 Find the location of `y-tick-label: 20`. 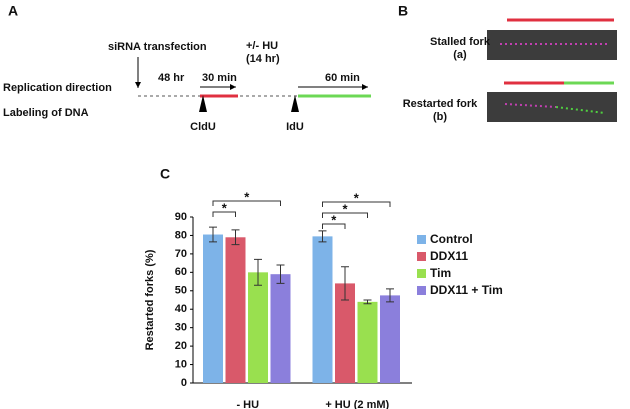

y-tick-label: 20 is located at coordinates (181, 346).